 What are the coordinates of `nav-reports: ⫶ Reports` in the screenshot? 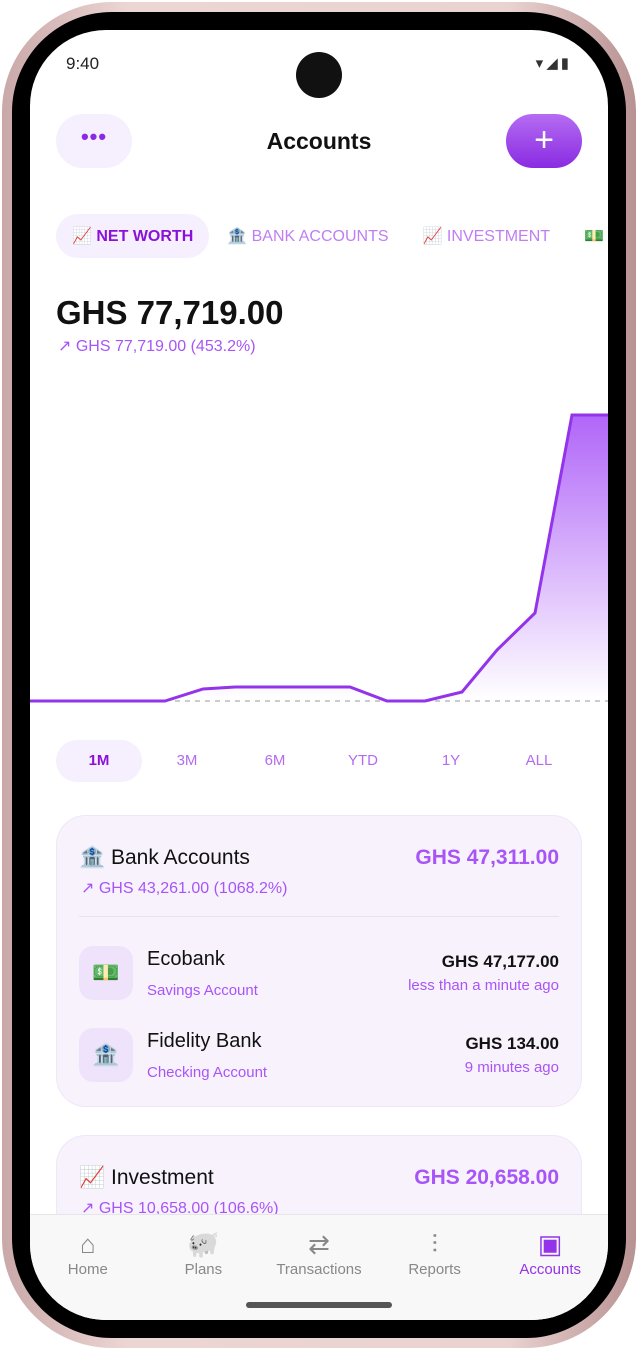 It's located at (435, 1267).